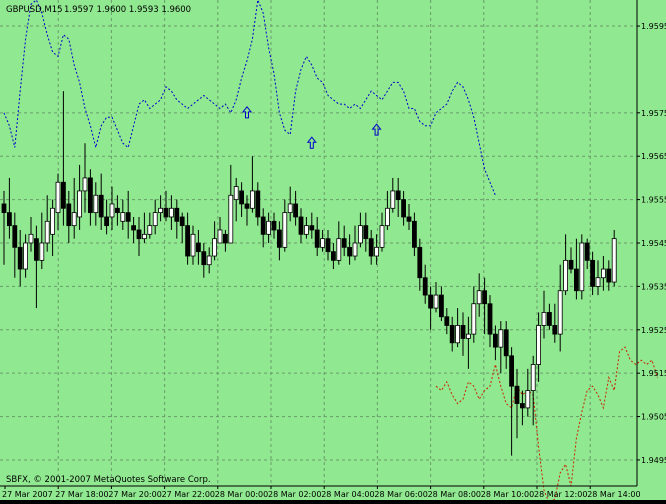  Describe the element at coordinates (653, 200) in the screenshot. I see `price-tick-label: 1.9555` at that location.